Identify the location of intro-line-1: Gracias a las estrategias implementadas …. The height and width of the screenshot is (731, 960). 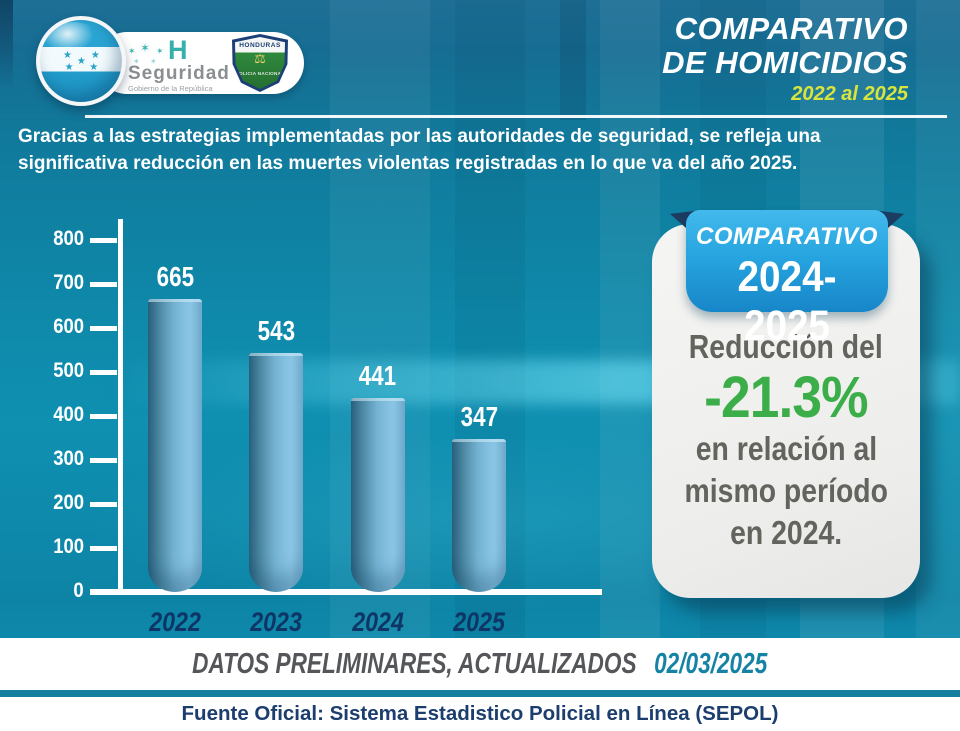
(419, 136).